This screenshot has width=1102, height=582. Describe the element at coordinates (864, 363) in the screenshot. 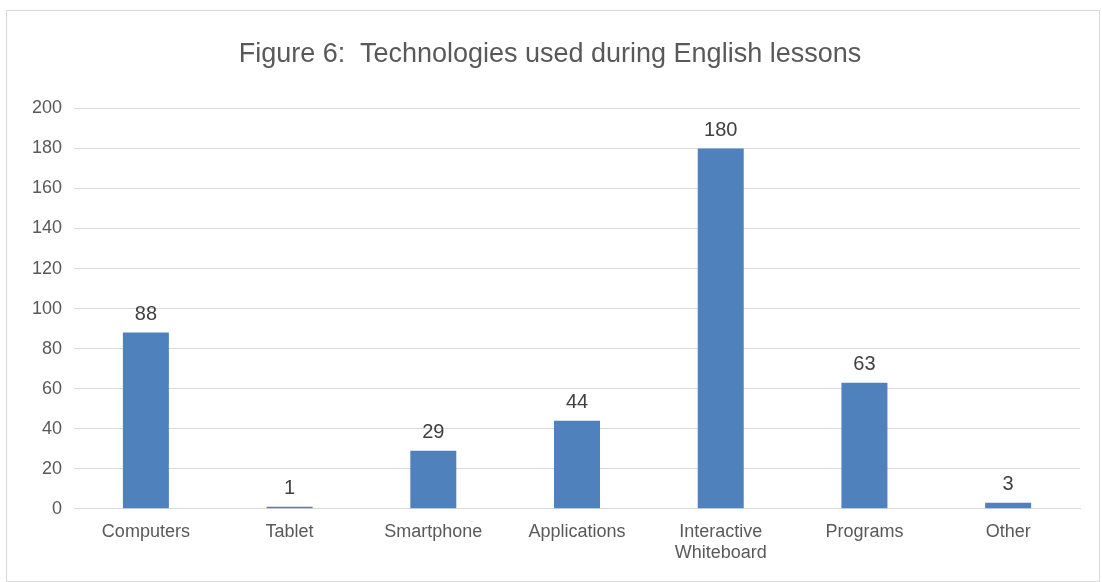

I see `data-label: 63` at that location.